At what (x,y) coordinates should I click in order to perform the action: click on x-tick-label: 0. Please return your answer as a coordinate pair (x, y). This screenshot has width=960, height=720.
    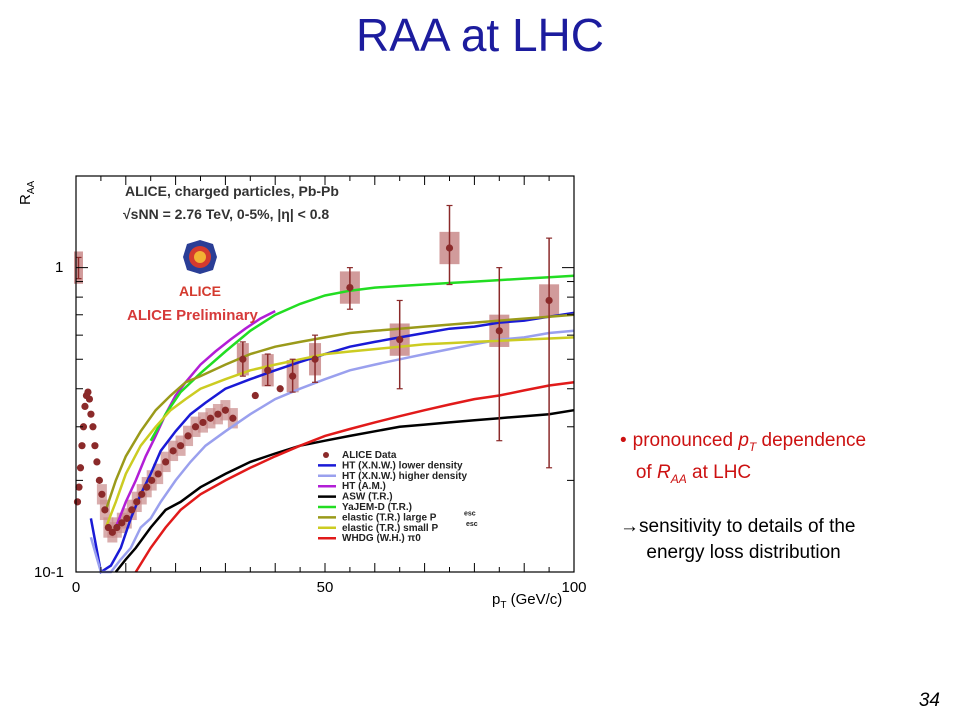
    Looking at the image, I should click on (76, 587).